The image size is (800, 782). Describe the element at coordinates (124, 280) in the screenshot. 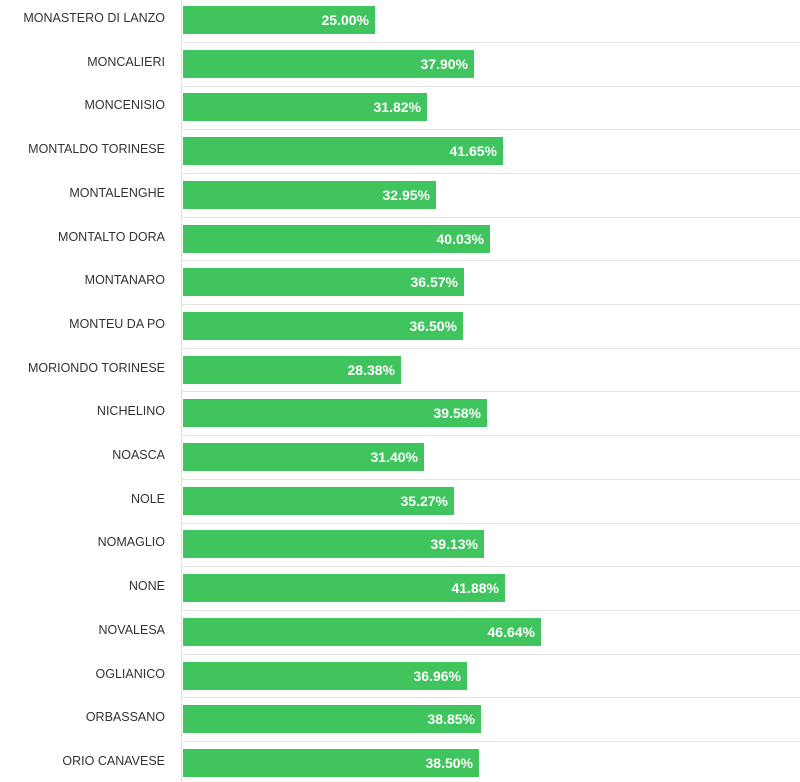

I see `category-label: MONTANARO` at that location.